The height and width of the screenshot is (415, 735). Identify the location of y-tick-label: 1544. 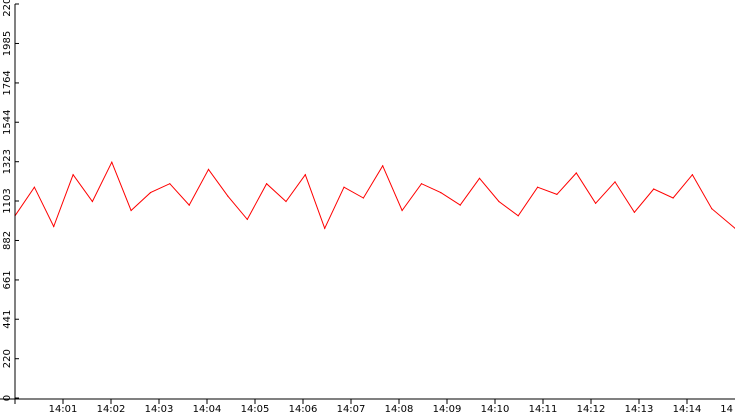
(7, 122).